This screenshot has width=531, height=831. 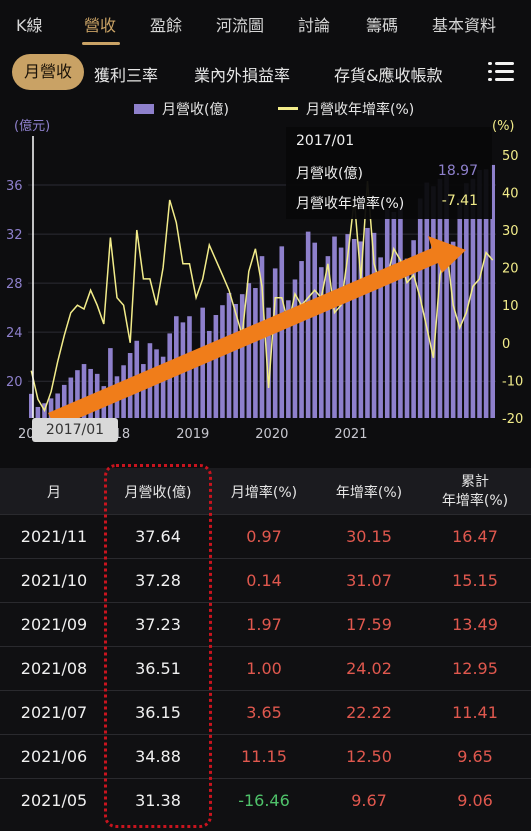 I want to click on cell-revenue: 34.88, so click(x=158, y=756).